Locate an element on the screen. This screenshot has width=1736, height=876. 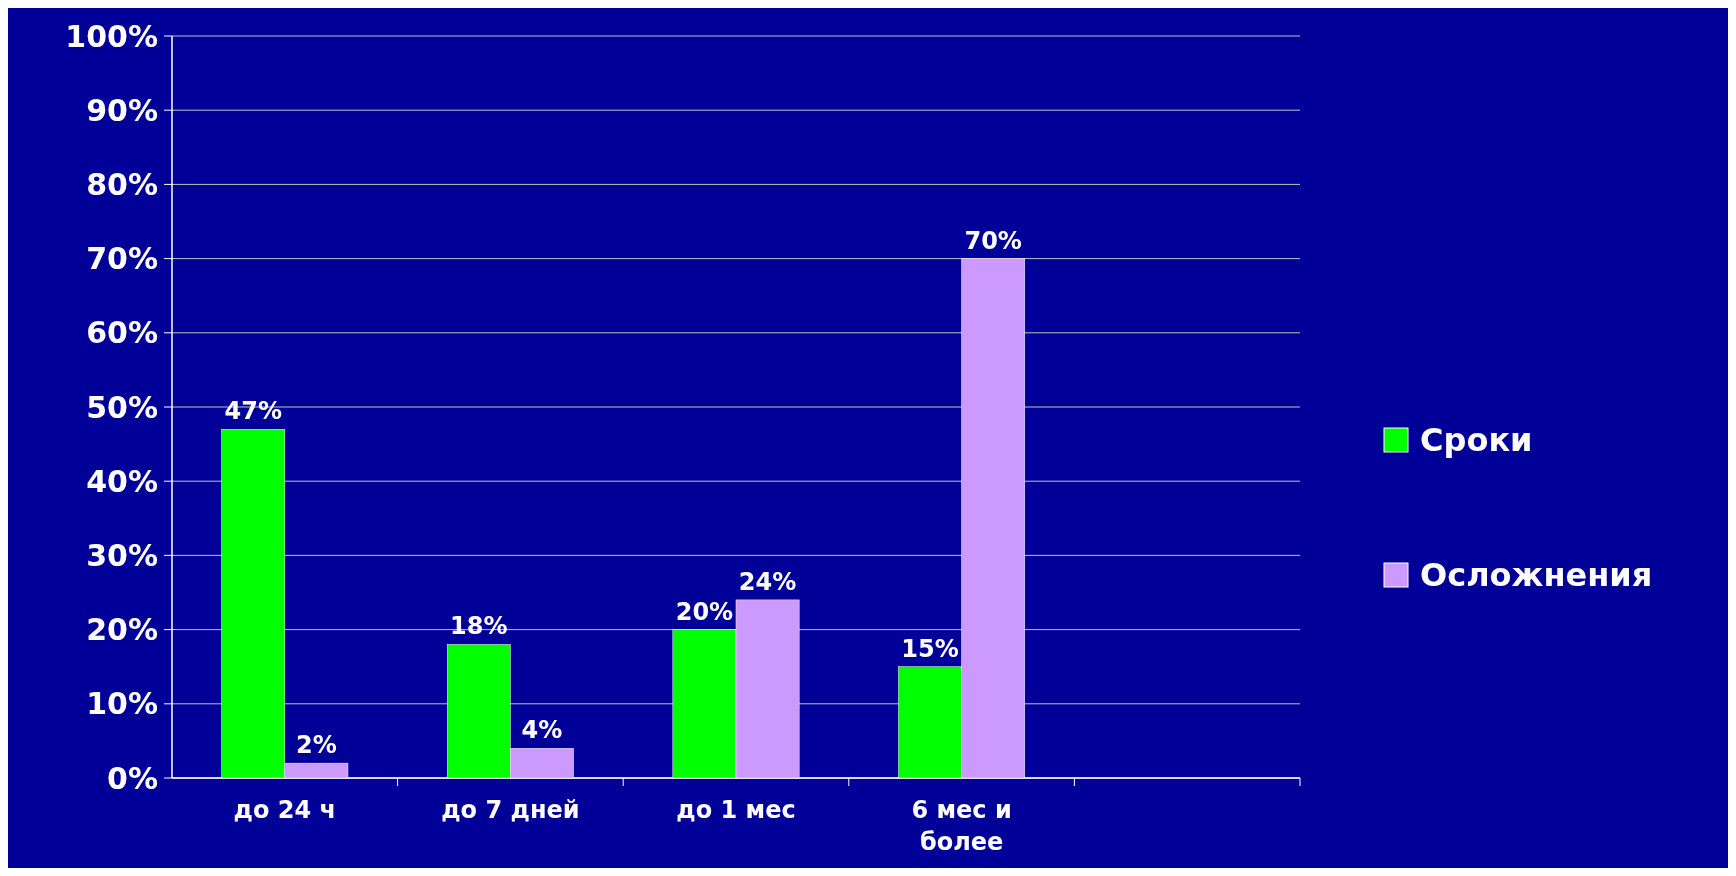
y-tick-label: 50% is located at coordinates (122, 407).